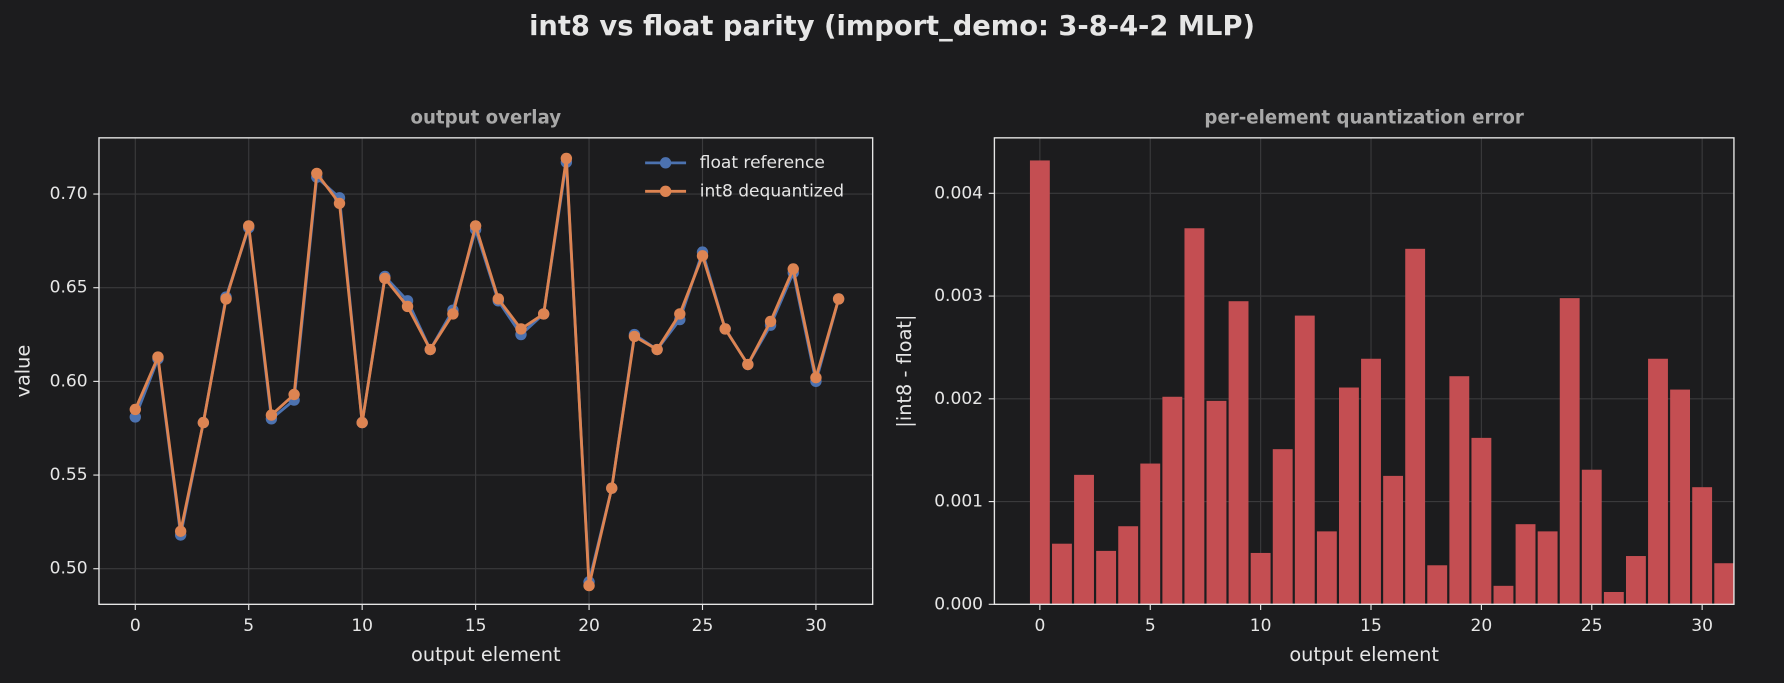  I want to click on y-tick-label: 0.003, so click(958, 296).